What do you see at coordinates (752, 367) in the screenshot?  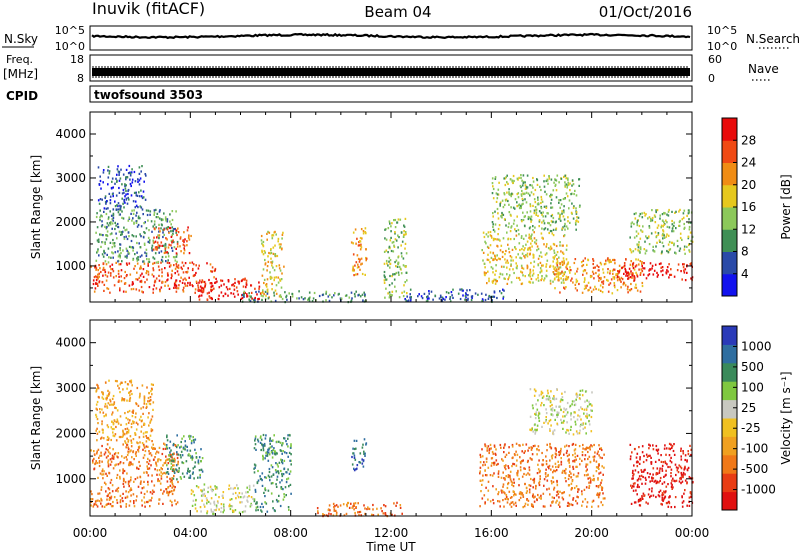 I see `colorbar-tick-label: 500` at bounding box center [752, 367].